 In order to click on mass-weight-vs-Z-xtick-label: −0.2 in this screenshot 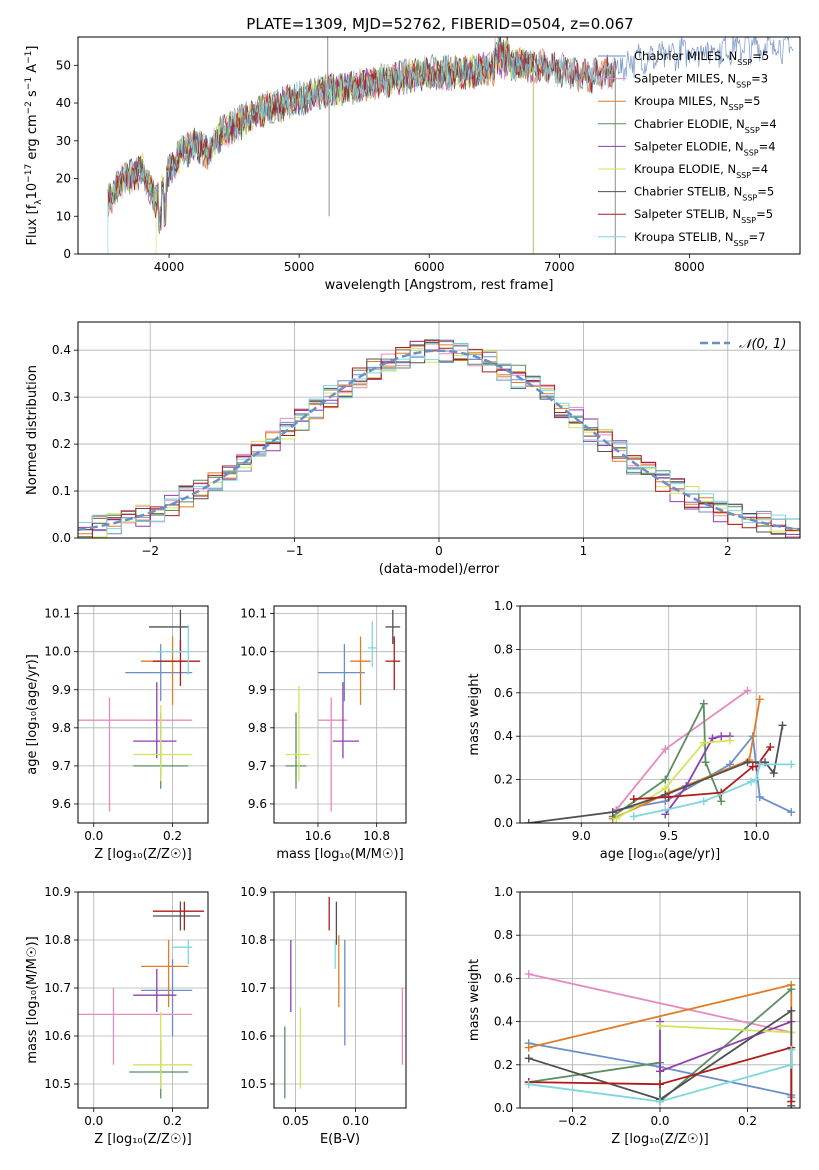, I will do `click(572, 1121)`.